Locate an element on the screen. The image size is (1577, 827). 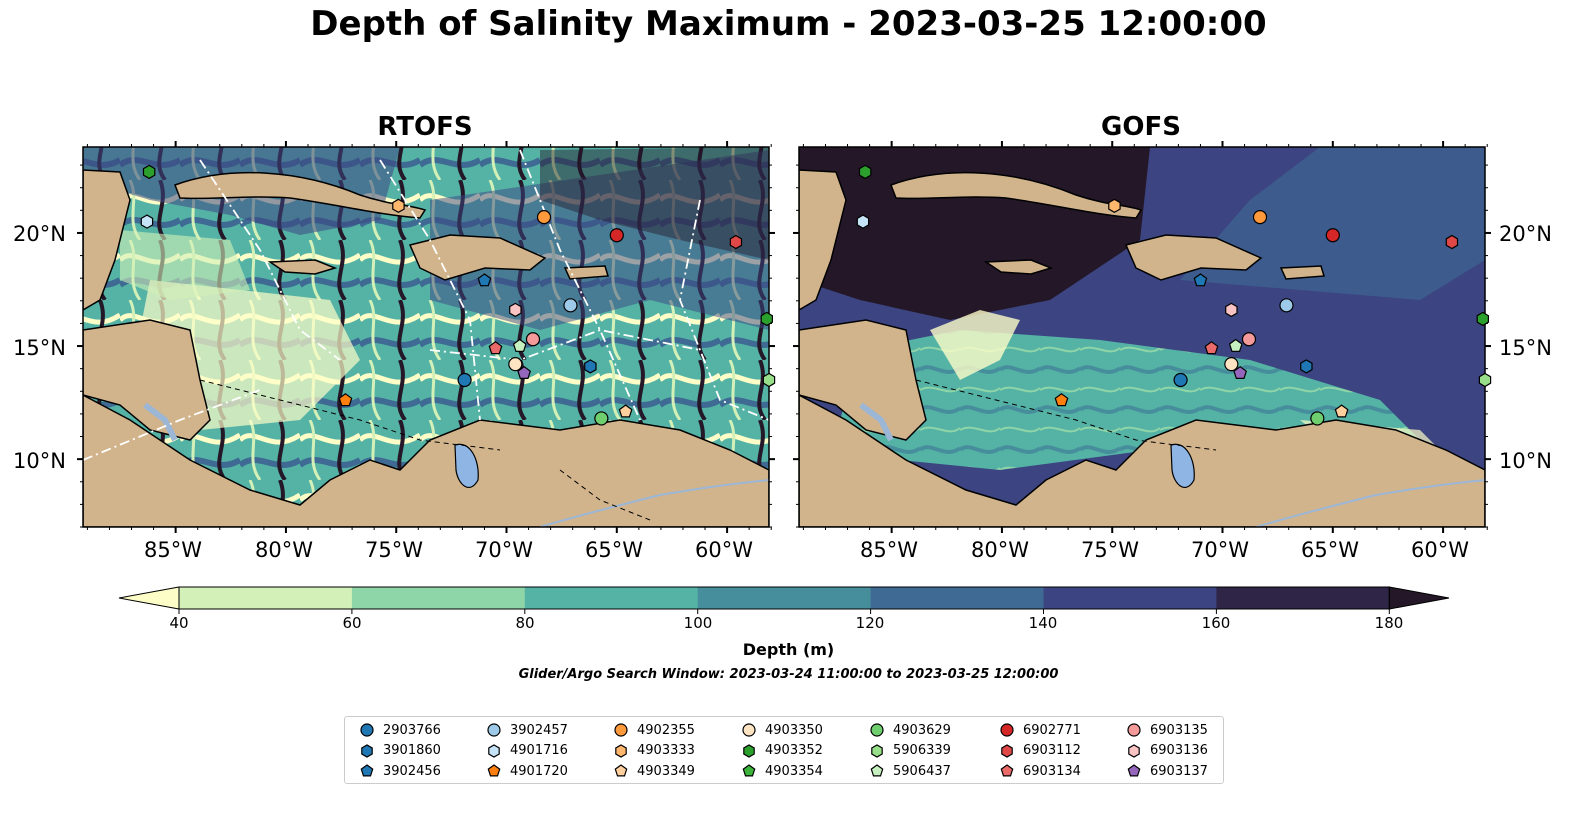
legend-item-4901716: 4901716 is located at coordinates (527, 751).